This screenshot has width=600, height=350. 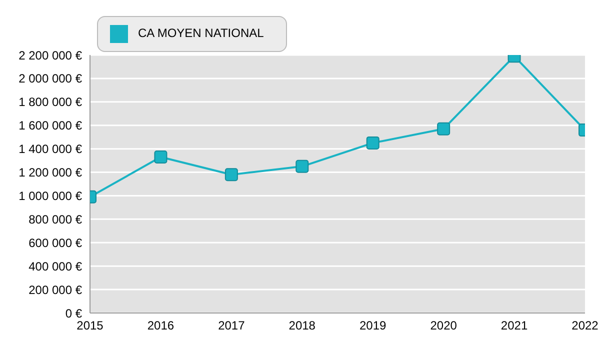 I want to click on y-tick-label: 1 000 000 €, so click(x=50, y=195).